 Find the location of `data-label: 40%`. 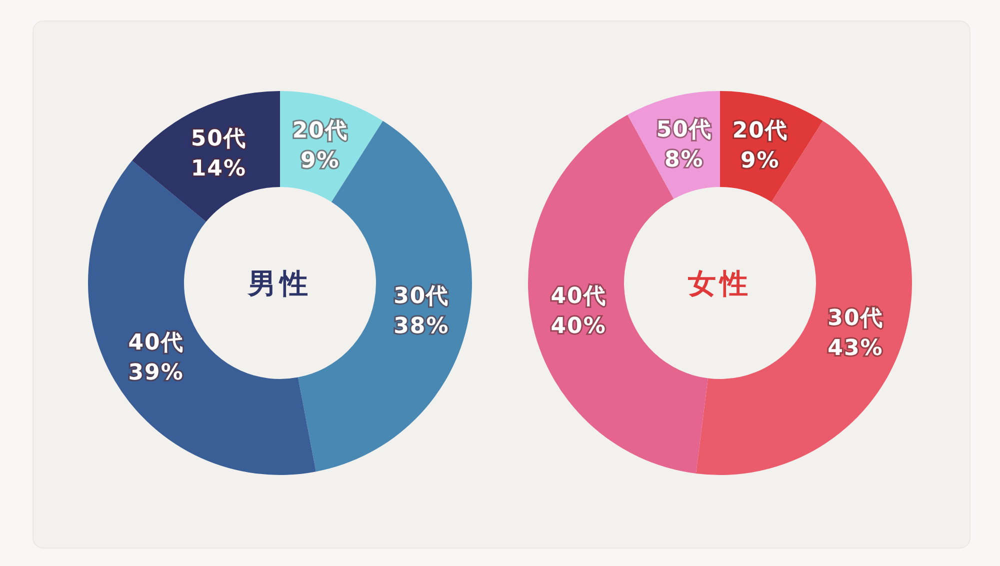

data-label: 40% is located at coordinates (578, 326).